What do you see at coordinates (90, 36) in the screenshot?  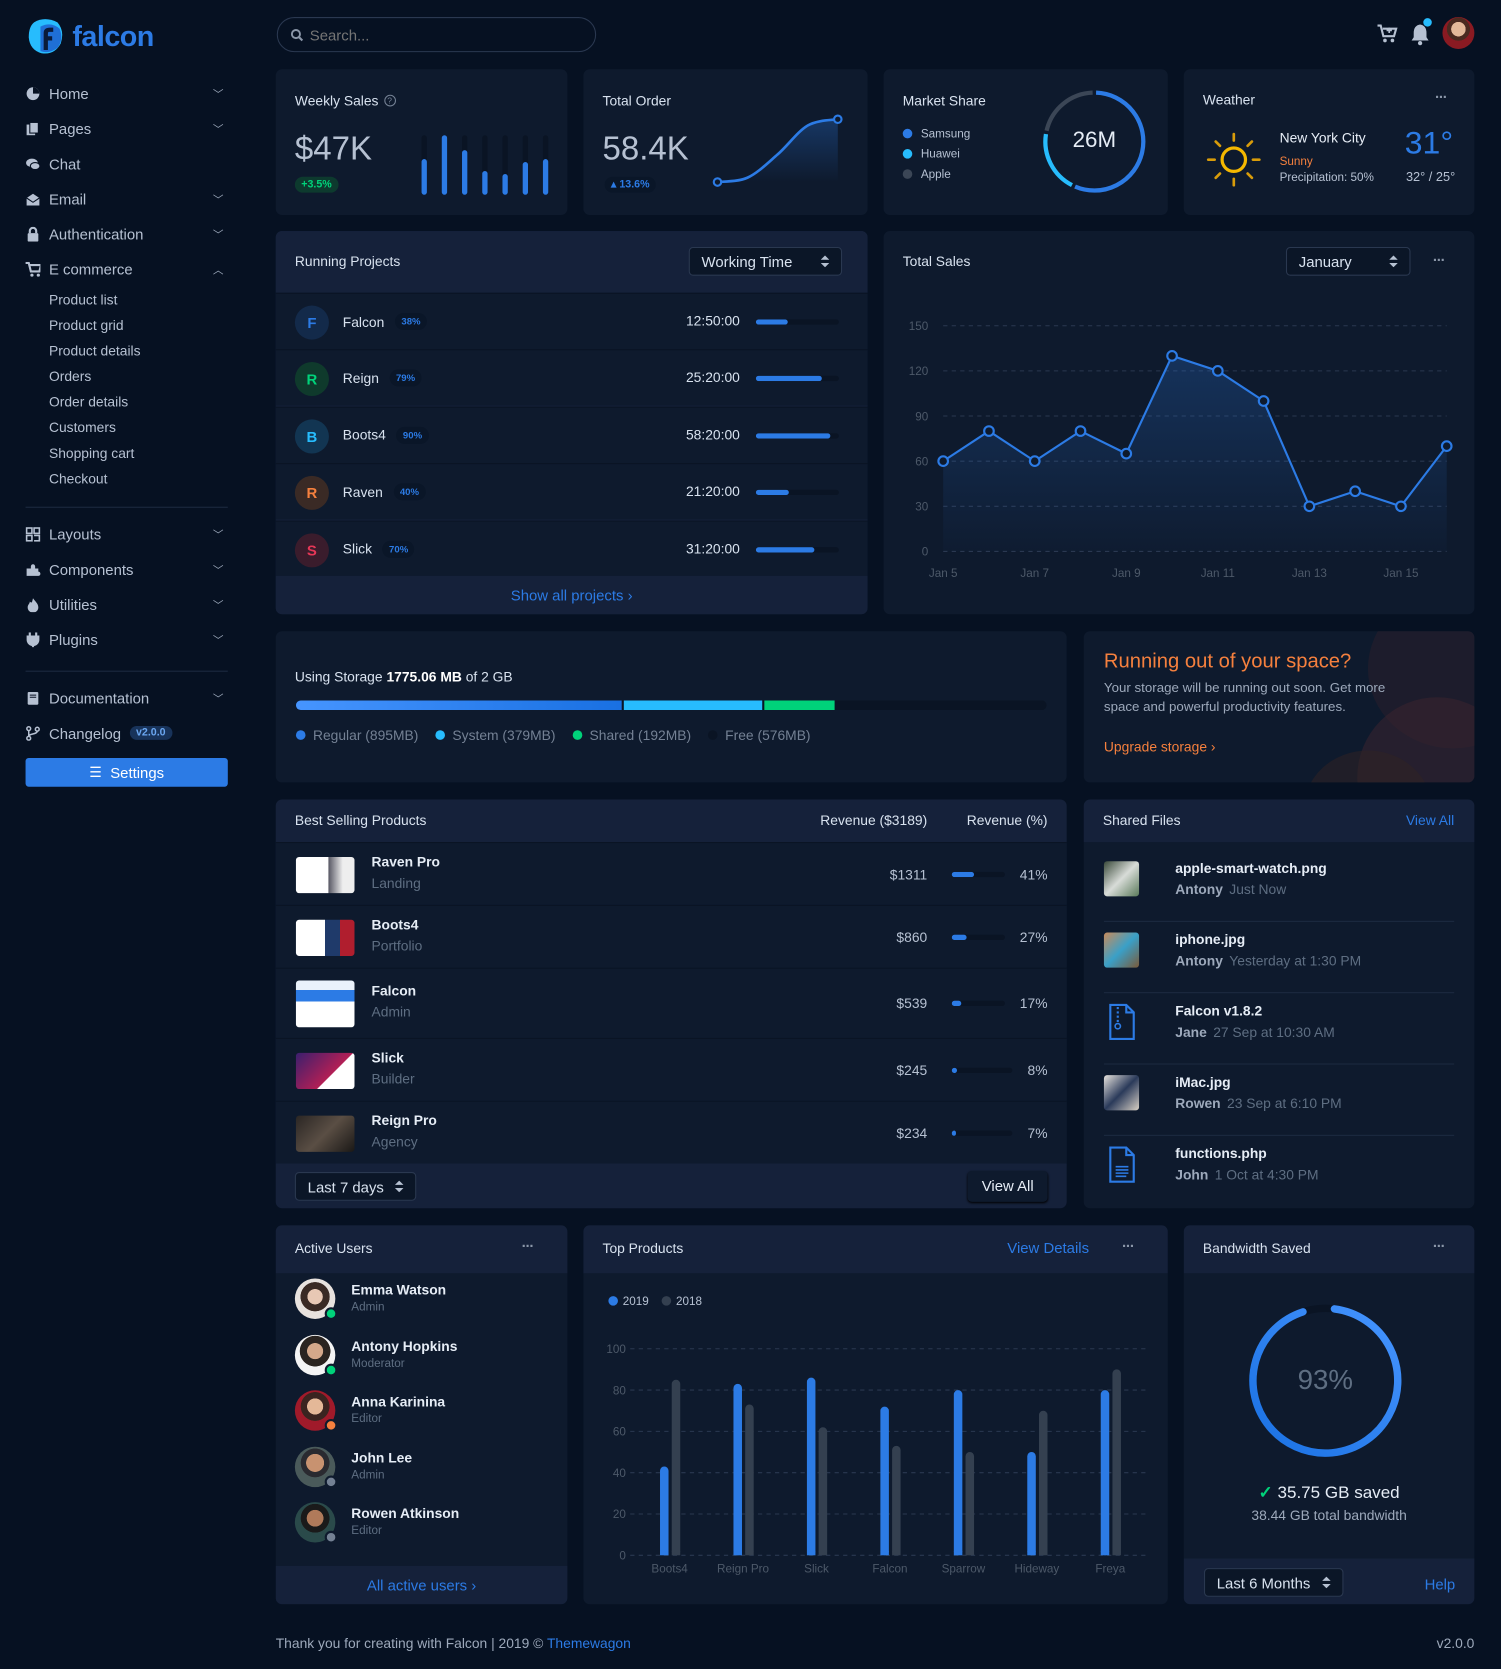 I see `brand-logo: falcon` at bounding box center [90, 36].